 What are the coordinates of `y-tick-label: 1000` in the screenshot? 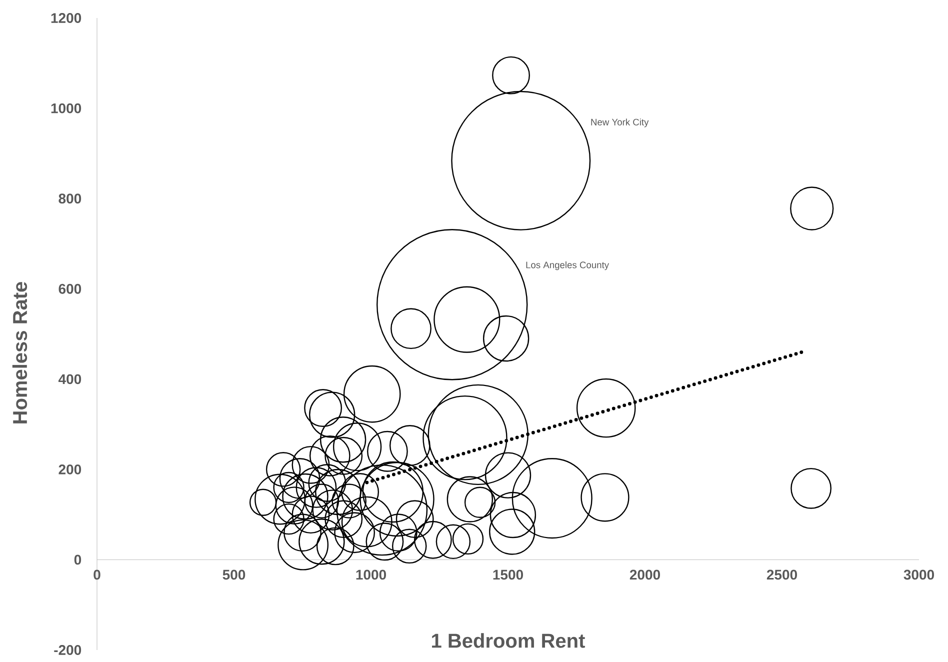 It's located at (66, 108).